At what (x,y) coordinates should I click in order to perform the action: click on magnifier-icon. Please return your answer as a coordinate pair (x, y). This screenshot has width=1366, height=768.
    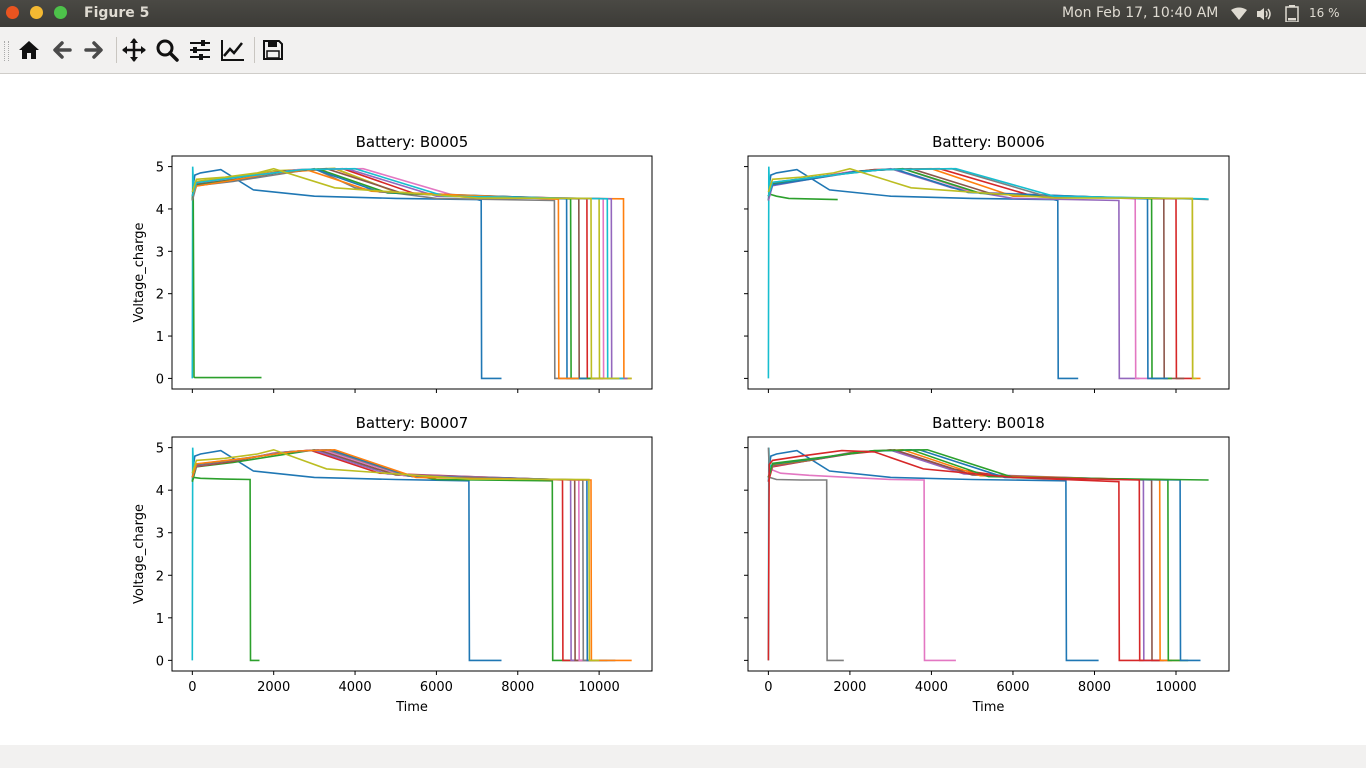
    Looking at the image, I should click on (167, 50).